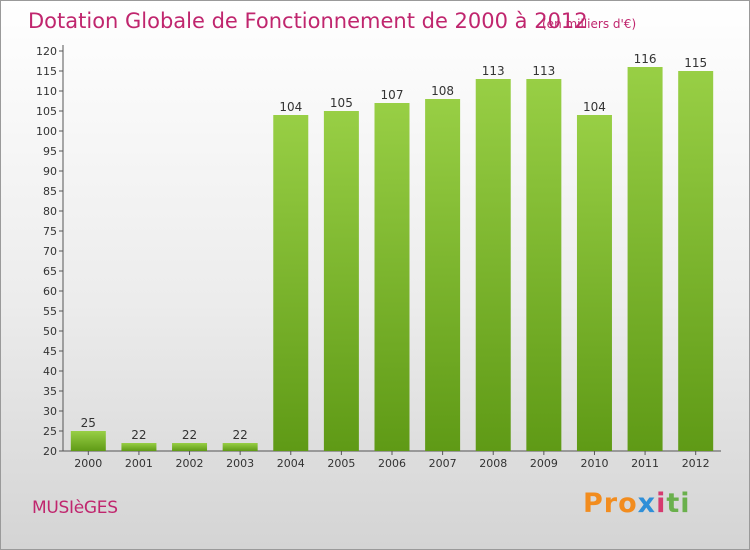 This screenshot has height=550, width=750. What do you see at coordinates (50, 431) in the screenshot?
I see `y-tick-label: 25` at bounding box center [50, 431].